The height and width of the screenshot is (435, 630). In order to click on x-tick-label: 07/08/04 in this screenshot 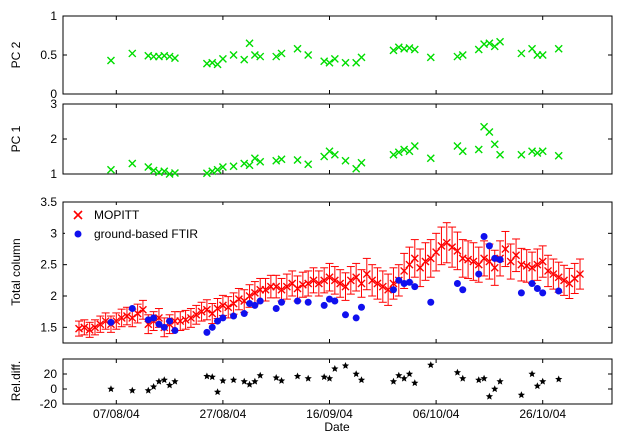, I will do `click(116, 414)`.